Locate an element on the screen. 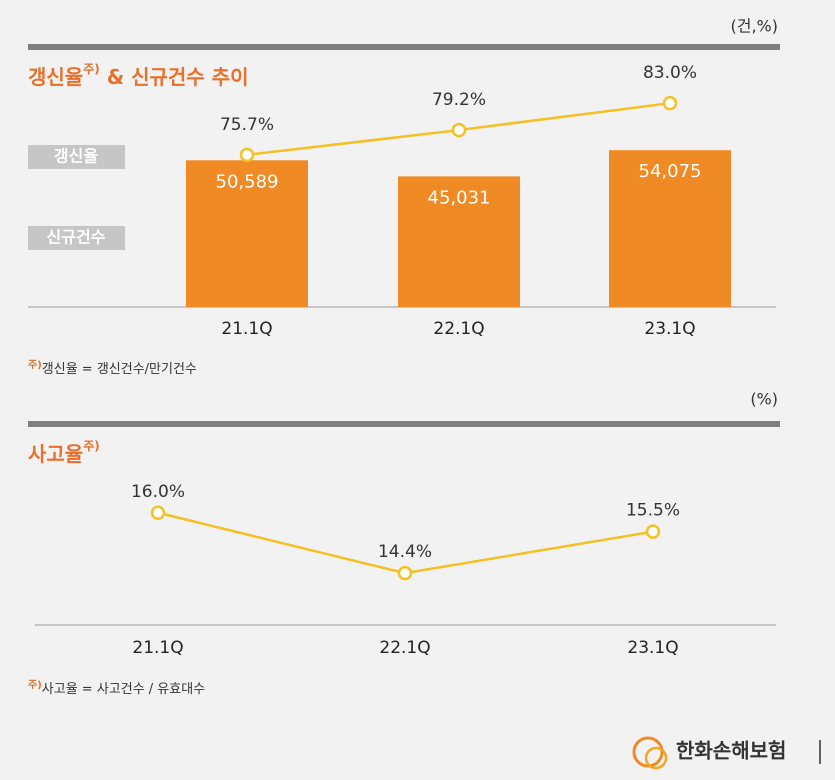  footnote: 주)갱신율 = 갱신건수/만기건수 is located at coordinates (112, 368).